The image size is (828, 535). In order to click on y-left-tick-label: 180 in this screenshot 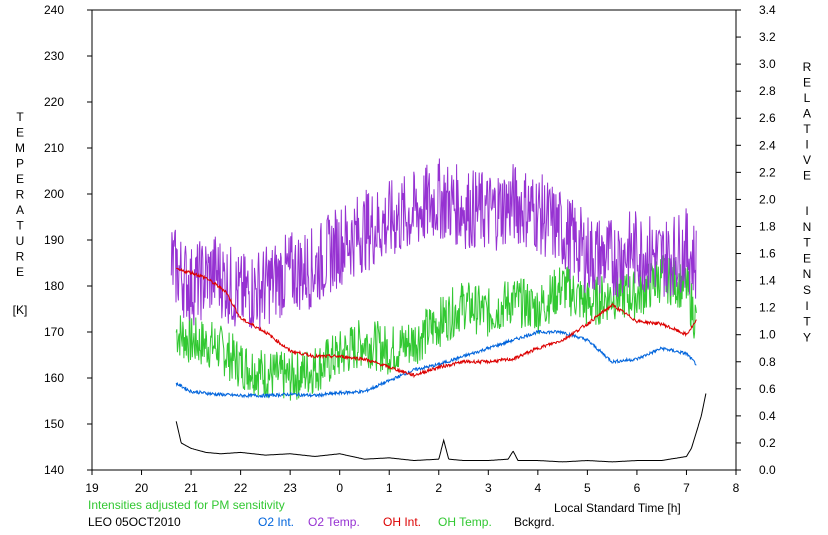, I will do `click(54, 286)`.